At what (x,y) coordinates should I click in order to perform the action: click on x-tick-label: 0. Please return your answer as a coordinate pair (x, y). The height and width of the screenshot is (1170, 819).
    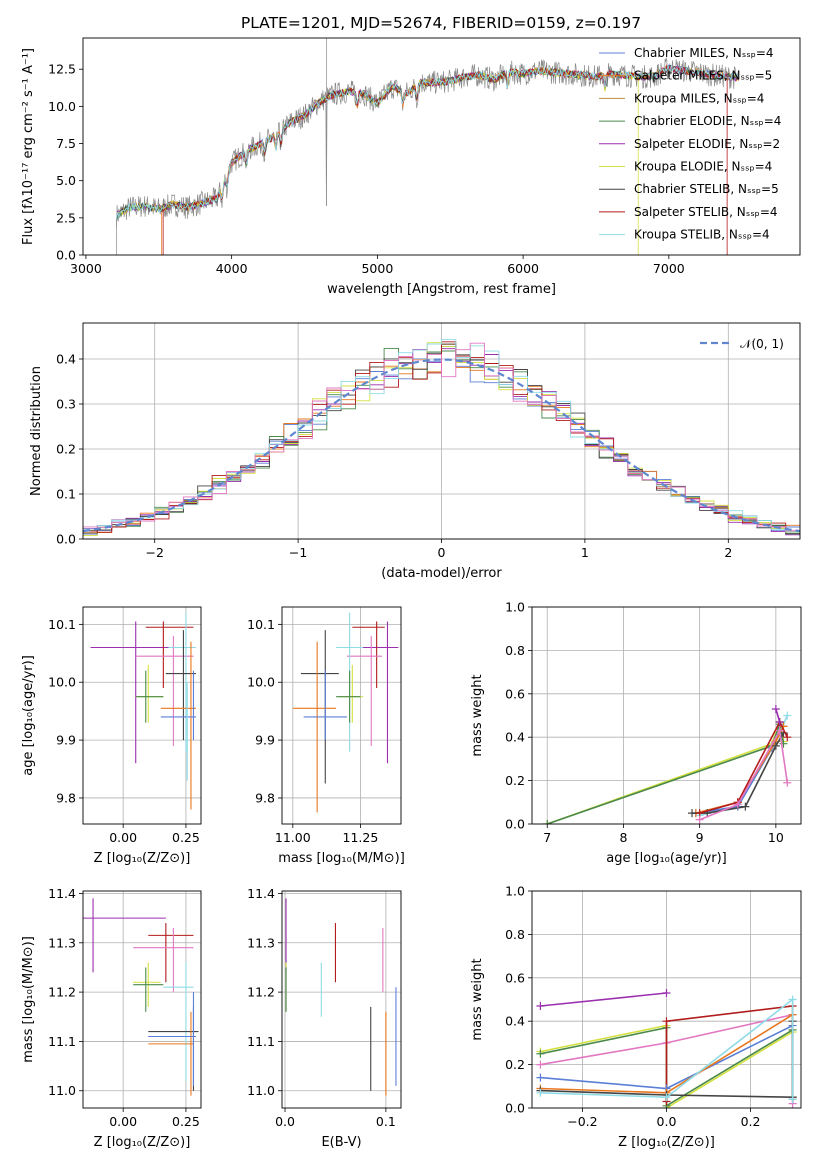
    Looking at the image, I should click on (442, 552).